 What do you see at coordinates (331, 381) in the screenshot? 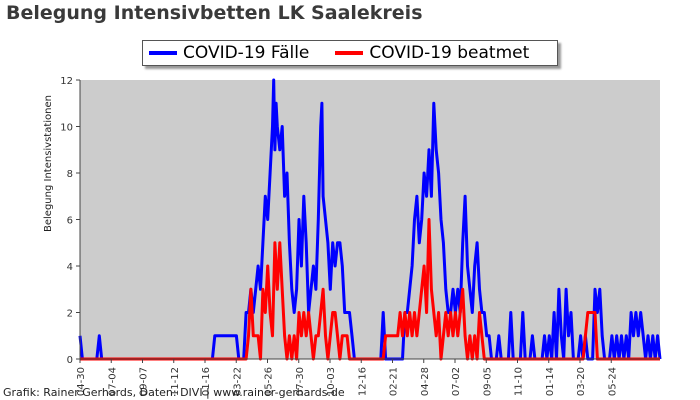
I see `x-tick-label-8: 10-03` at bounding box center [331, 381].